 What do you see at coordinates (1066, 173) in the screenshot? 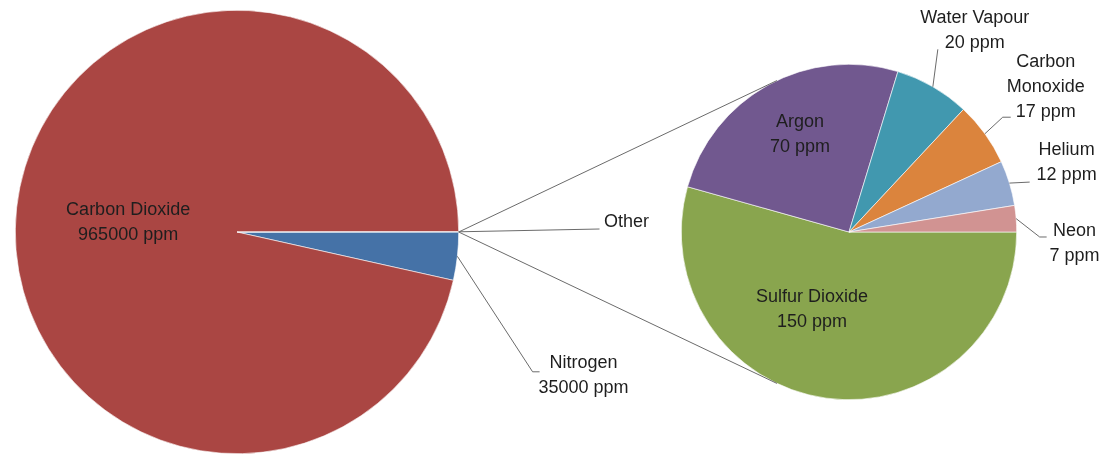
I see `data-label: 12 ppm` at bounding box center [1066, 173].